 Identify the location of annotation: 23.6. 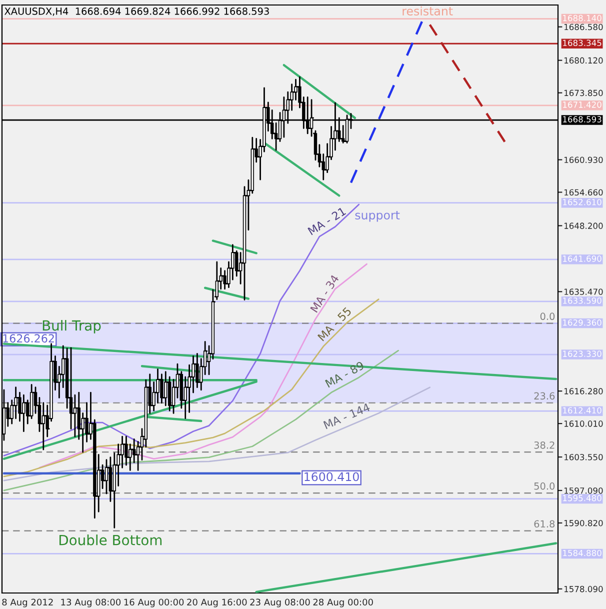
(544, 396).